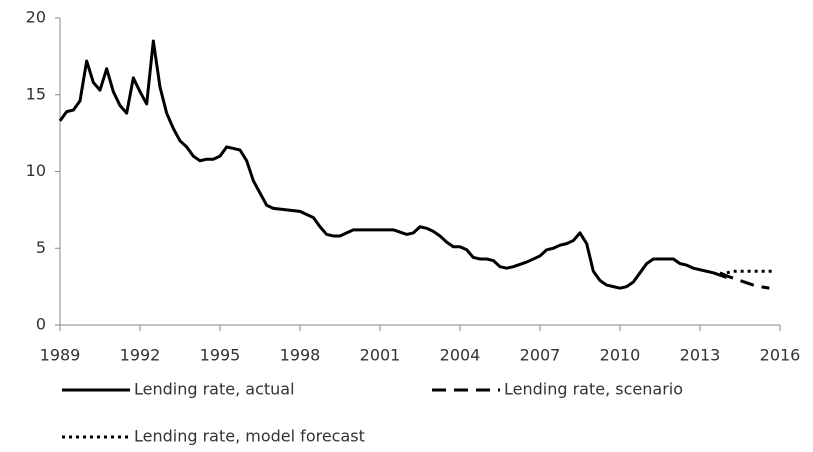 The width and height of the screenshot is (813, 452). What do you see at coordinates (380, 355) in the screenshot?
I see `x-tick-label: 2001` at bounding box center [380, 355].